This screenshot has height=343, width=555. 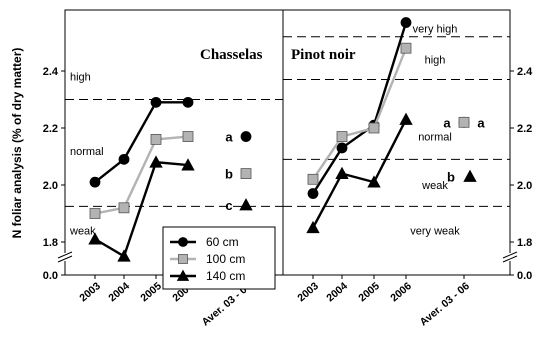 What do you see at coordinates (50, 129) in the screenshot?
I see `y-tick-label-left: 2.2` at bounding box center [50, 129].